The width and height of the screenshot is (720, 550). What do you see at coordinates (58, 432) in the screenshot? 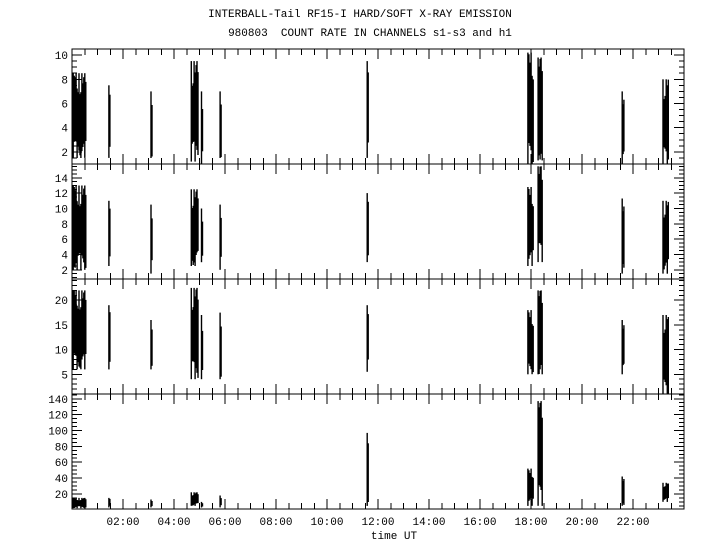
I see `y-tick-label: 100` at bounding box center [58, 432].